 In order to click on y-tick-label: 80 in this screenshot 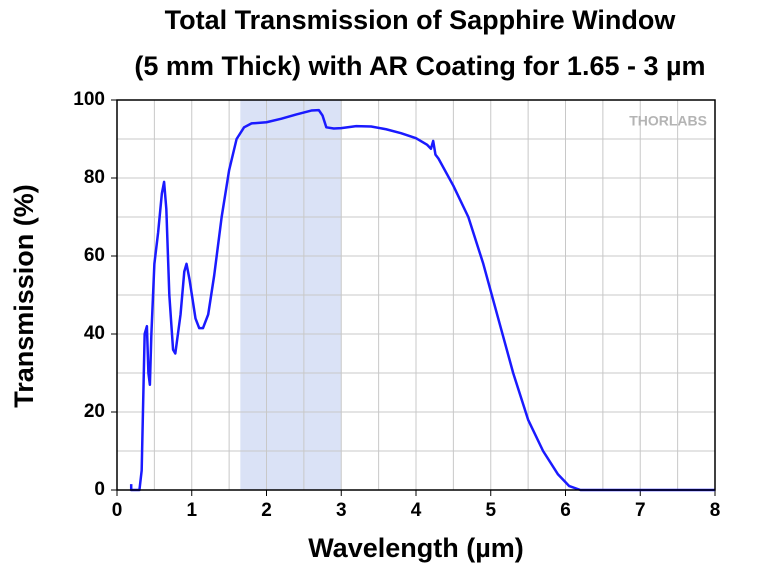, I will do `click(94, 177)`.